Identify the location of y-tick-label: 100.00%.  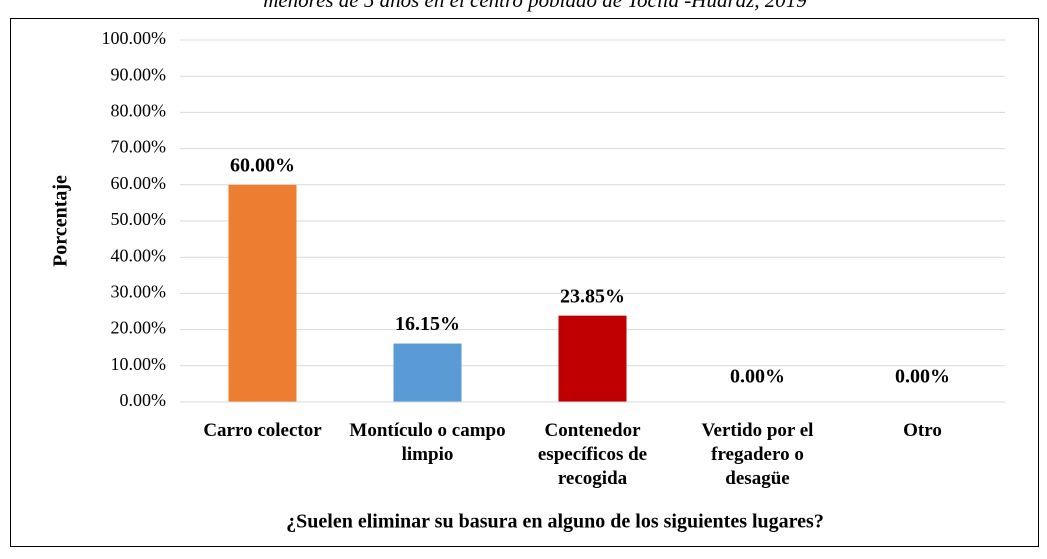
(134, 38).